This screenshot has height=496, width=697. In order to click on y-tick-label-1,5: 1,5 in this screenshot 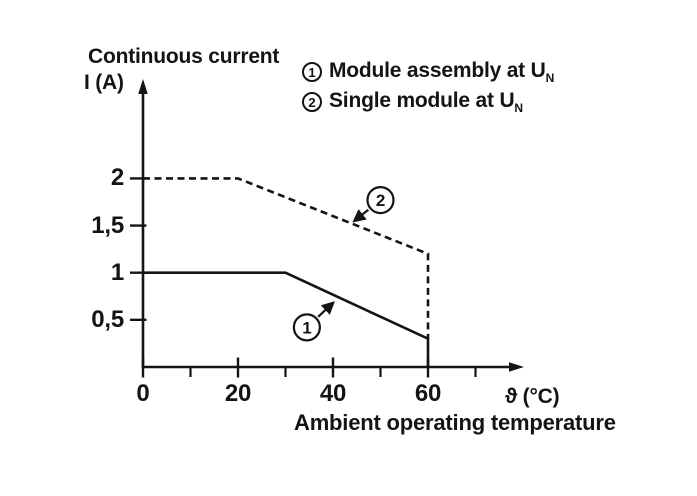, I will do `click(107, 225)`.